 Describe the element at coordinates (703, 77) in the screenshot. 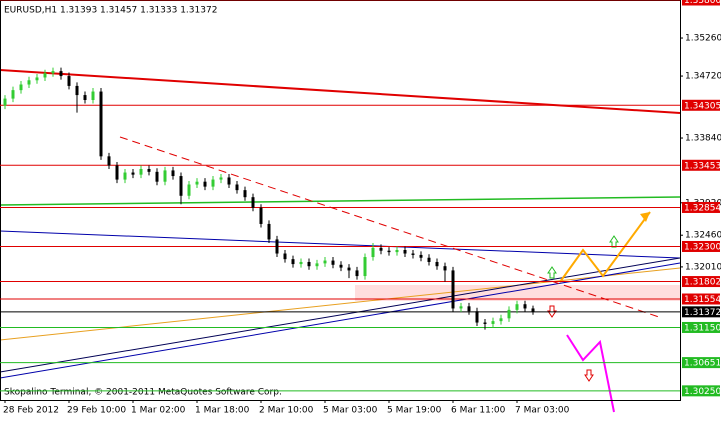

I see `y-tick-label: 1.34720` at that location.